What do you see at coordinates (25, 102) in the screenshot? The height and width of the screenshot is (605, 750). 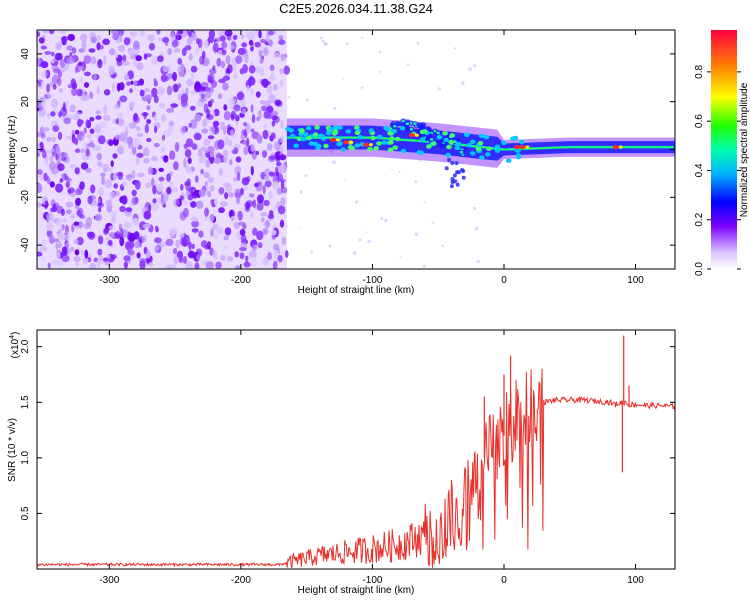 I see `spectrogram-ytick-label: 20` at bounding box center [25, 102].